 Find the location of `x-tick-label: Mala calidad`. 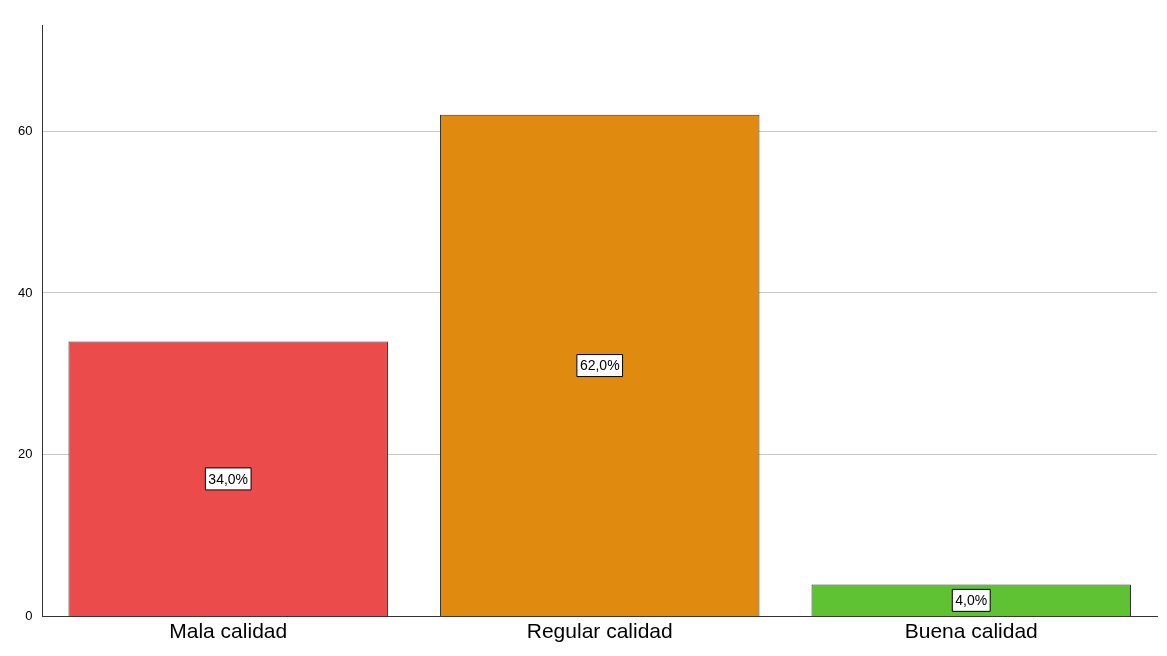

x-tick-label: Mala calidad is located at coordinates (228, 631).